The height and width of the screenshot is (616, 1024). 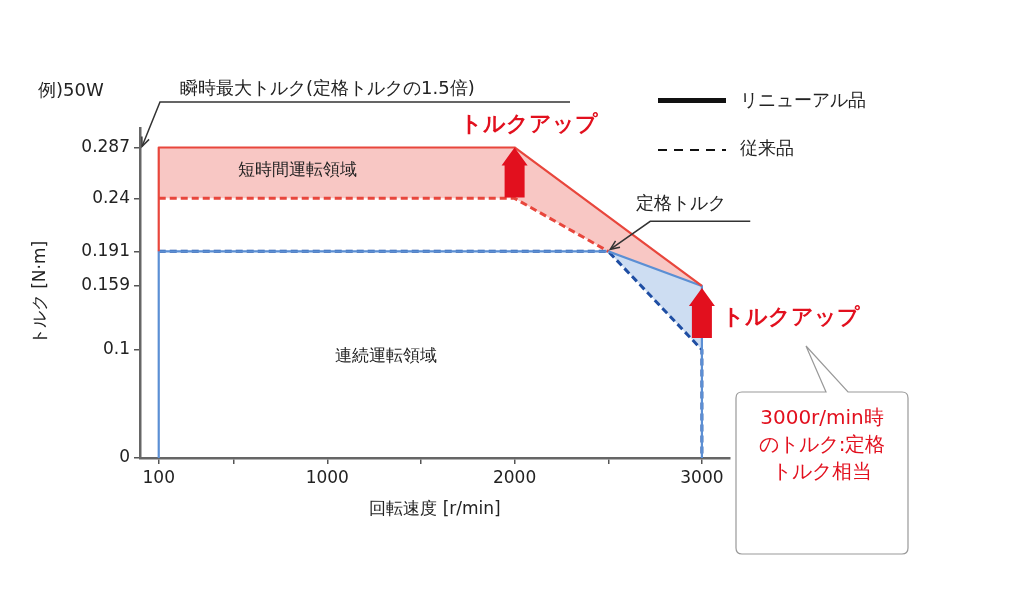 What do you see at coordinates (124, 456) in the screenshot?
I see `y-tick-label: 0` at bounding box center [124, 456].